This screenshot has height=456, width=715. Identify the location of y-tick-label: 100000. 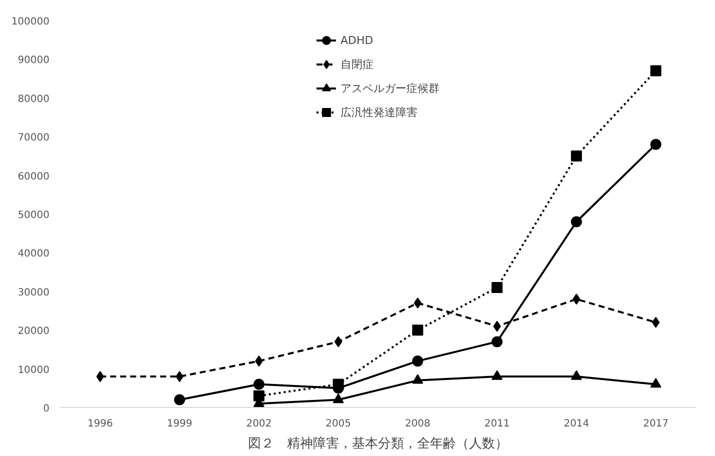
(30, 22).